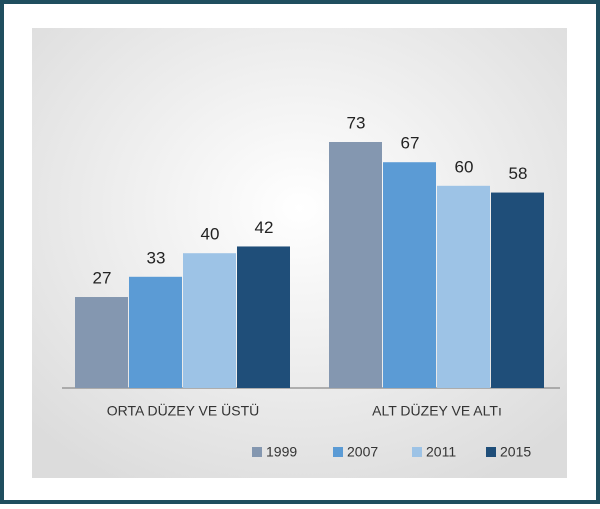 The image size is (600, 509). What do you see at coordinates (210, 234) in the screenshot?
I see `data-label: 40` at bounding box center [210, 234].